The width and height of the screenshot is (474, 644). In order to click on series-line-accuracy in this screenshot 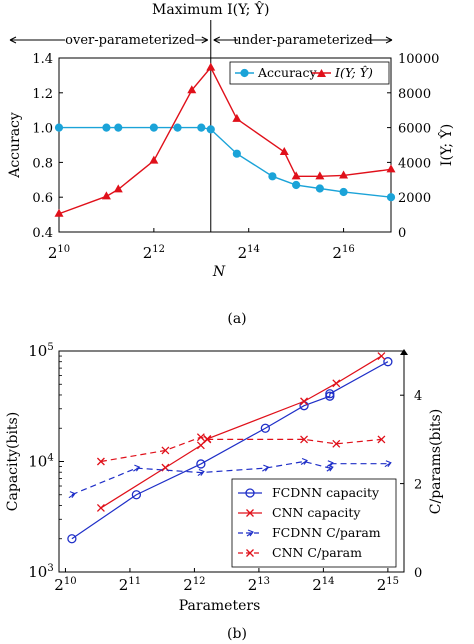, I will do `click(225, 162)`.